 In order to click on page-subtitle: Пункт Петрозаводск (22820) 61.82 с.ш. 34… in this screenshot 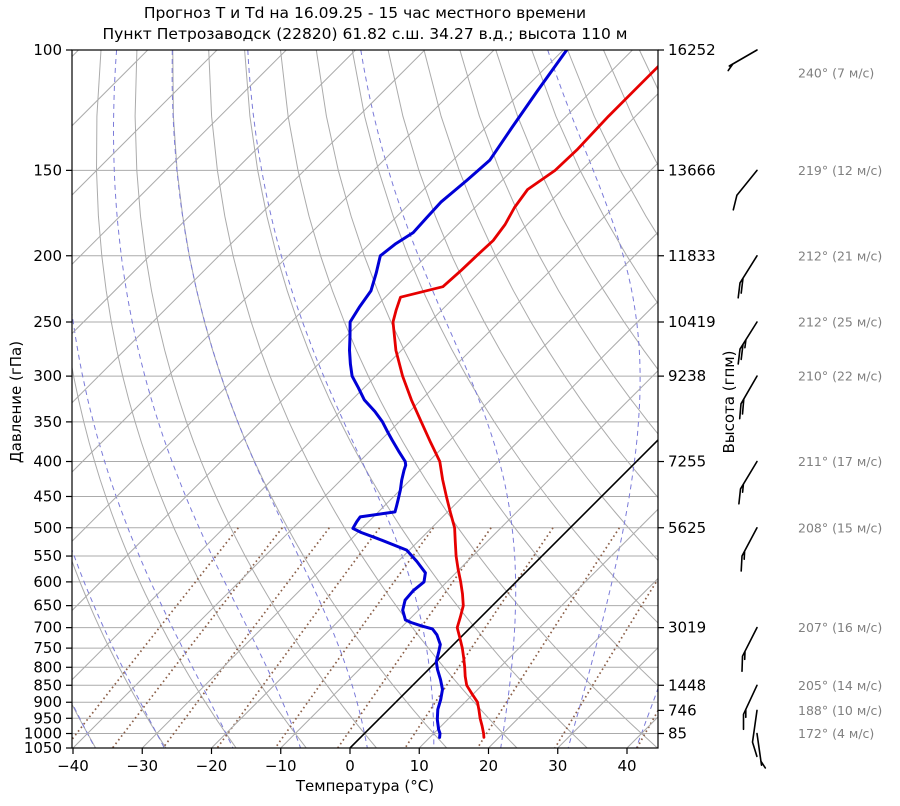, I will do `click(365, 34)`.